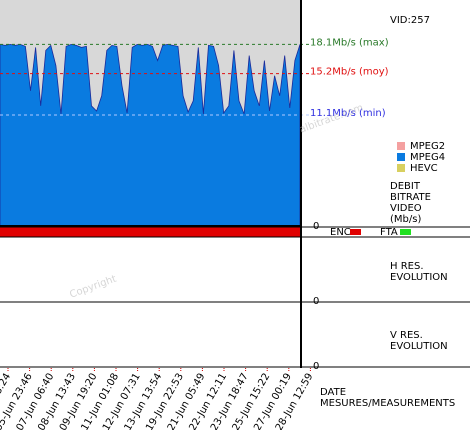 Image resolution: width=470 pixels, height=430 pixels. I want to click on reference-label: 11.1Mb/s (min), so click(348, 113).